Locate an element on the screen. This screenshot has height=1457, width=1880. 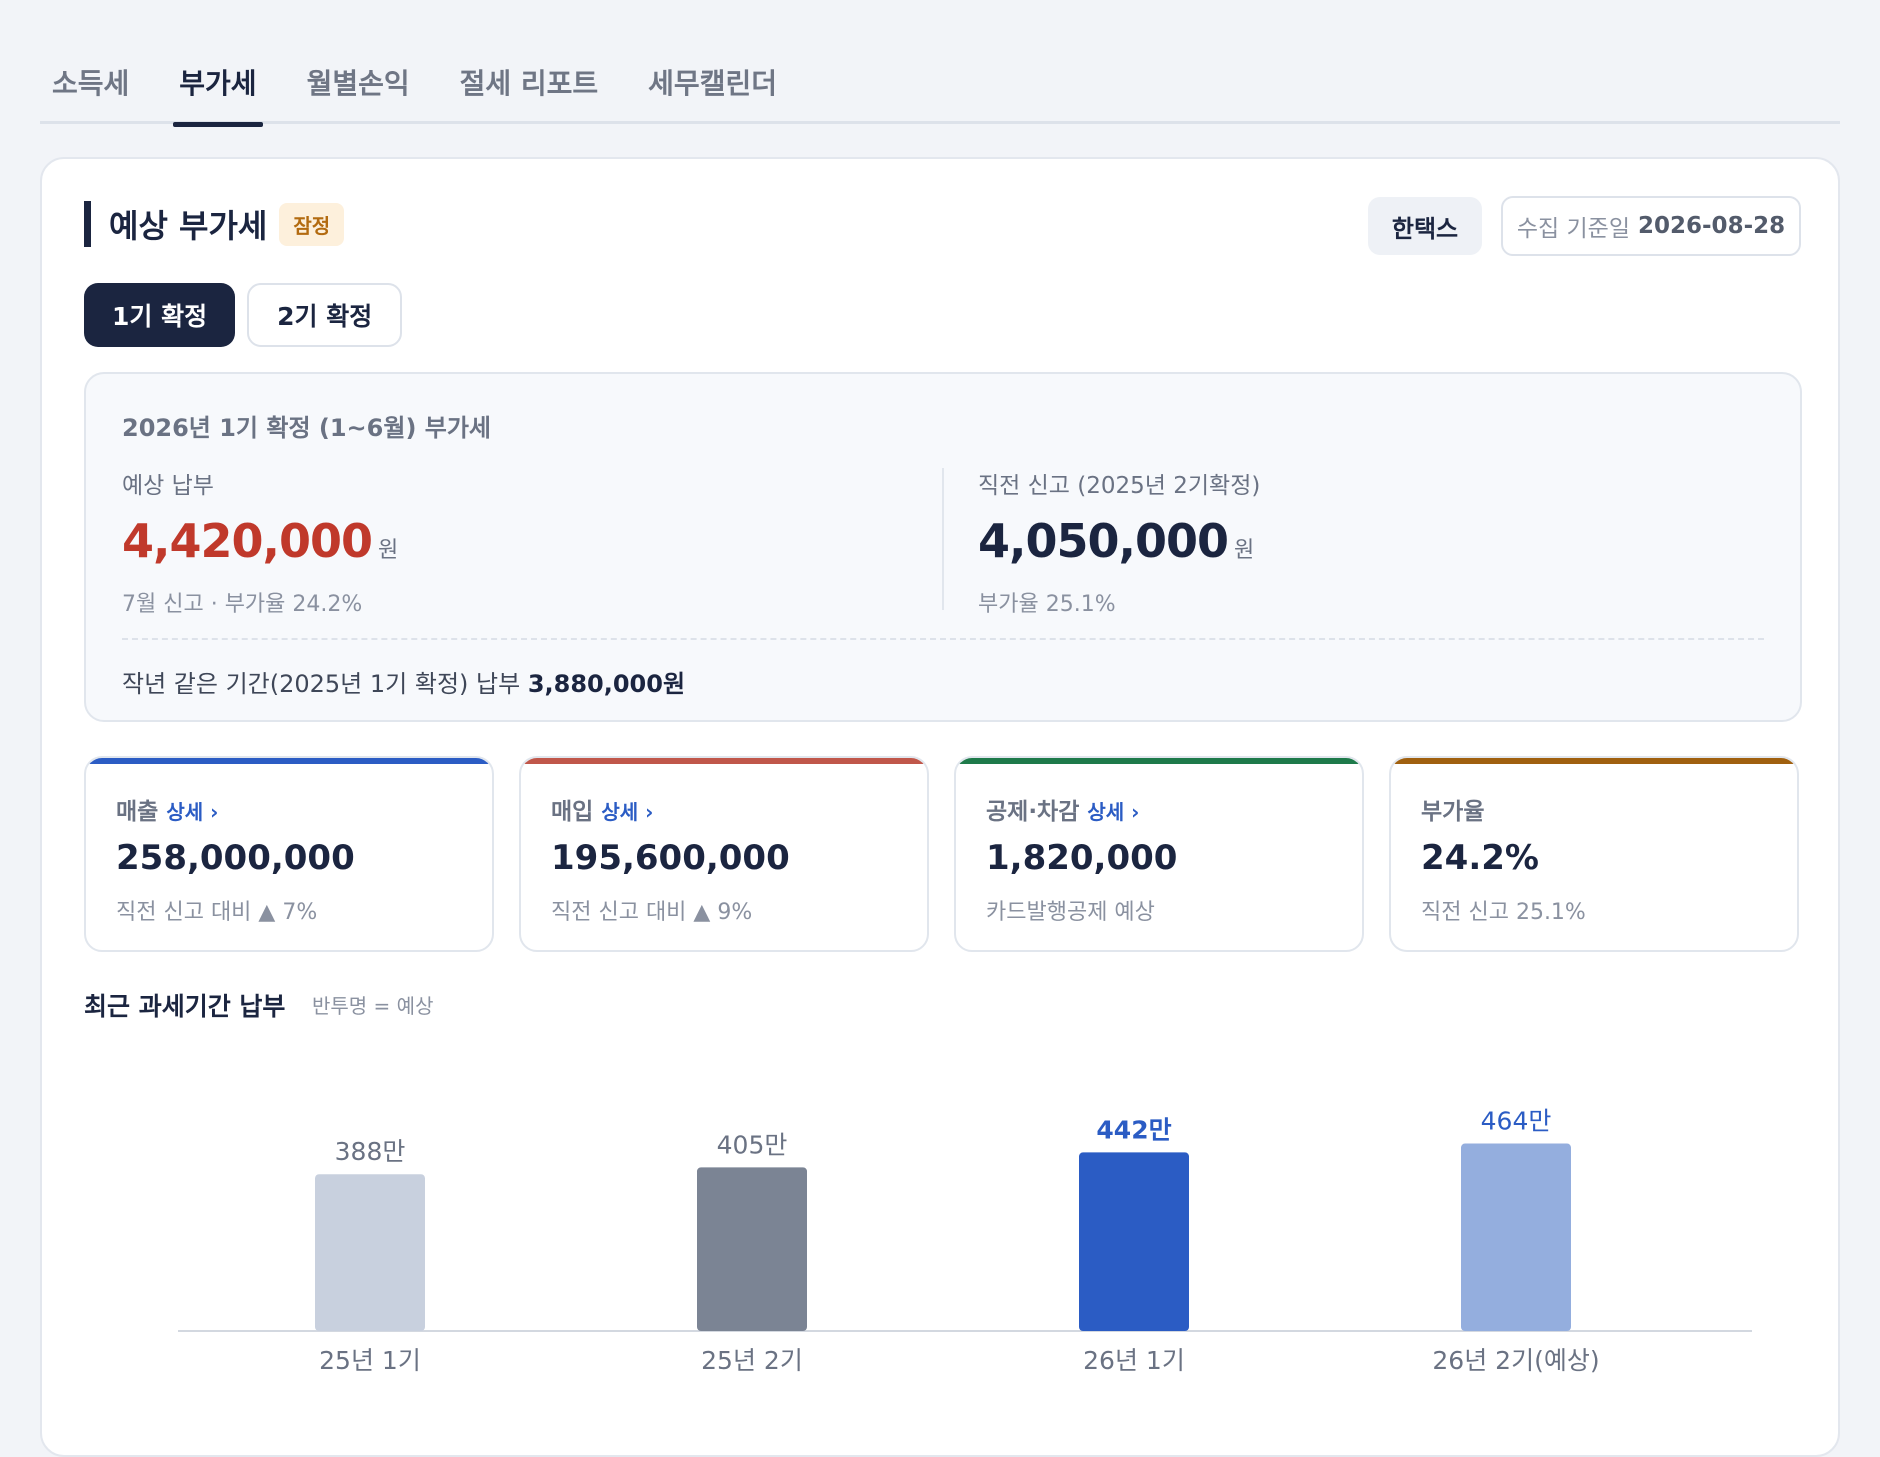
title-accent-bar is located at coordinates (87, 224).